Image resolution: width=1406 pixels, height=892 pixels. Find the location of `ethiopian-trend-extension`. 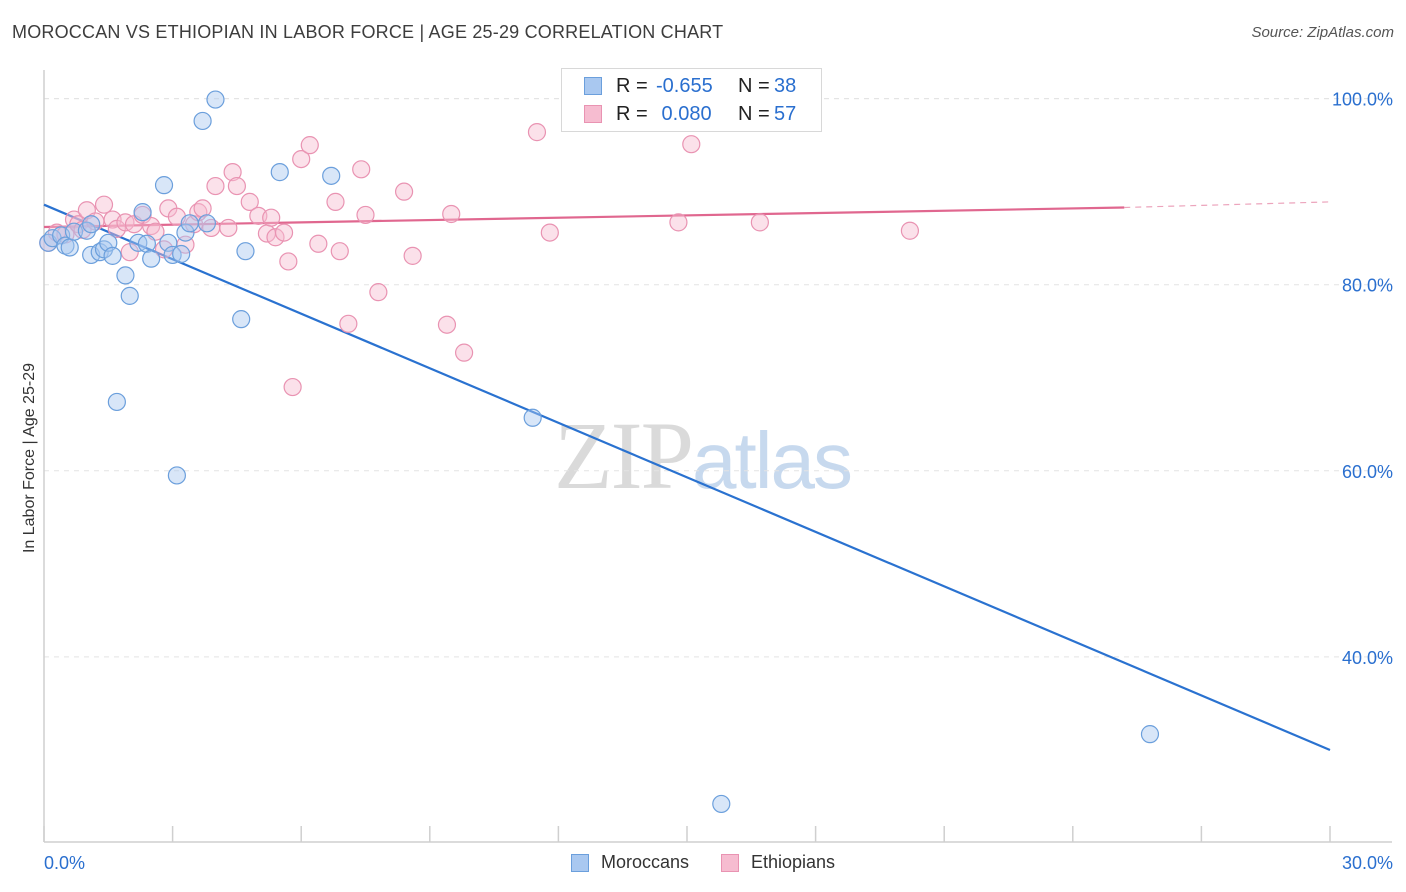

ethiopian-trend-extension is located at coordinates (1227, 205).